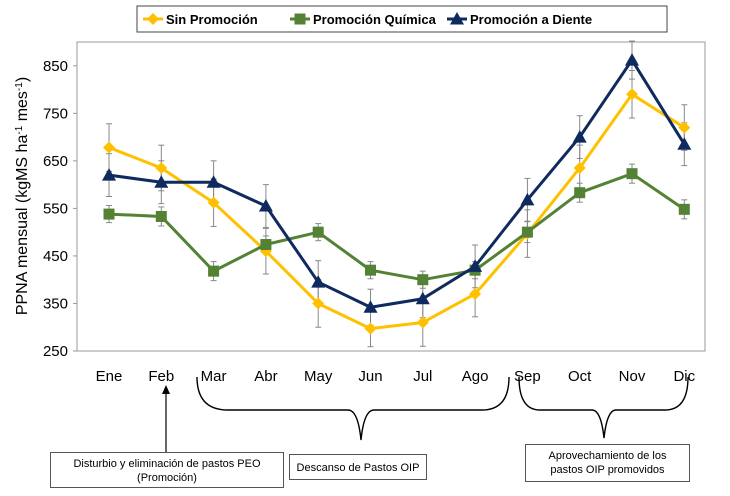  What do you see at coordinates (457, 18) in the screenshot?
I see `legend-marker-promocion-a-diente` at bounding box center [457, 18].